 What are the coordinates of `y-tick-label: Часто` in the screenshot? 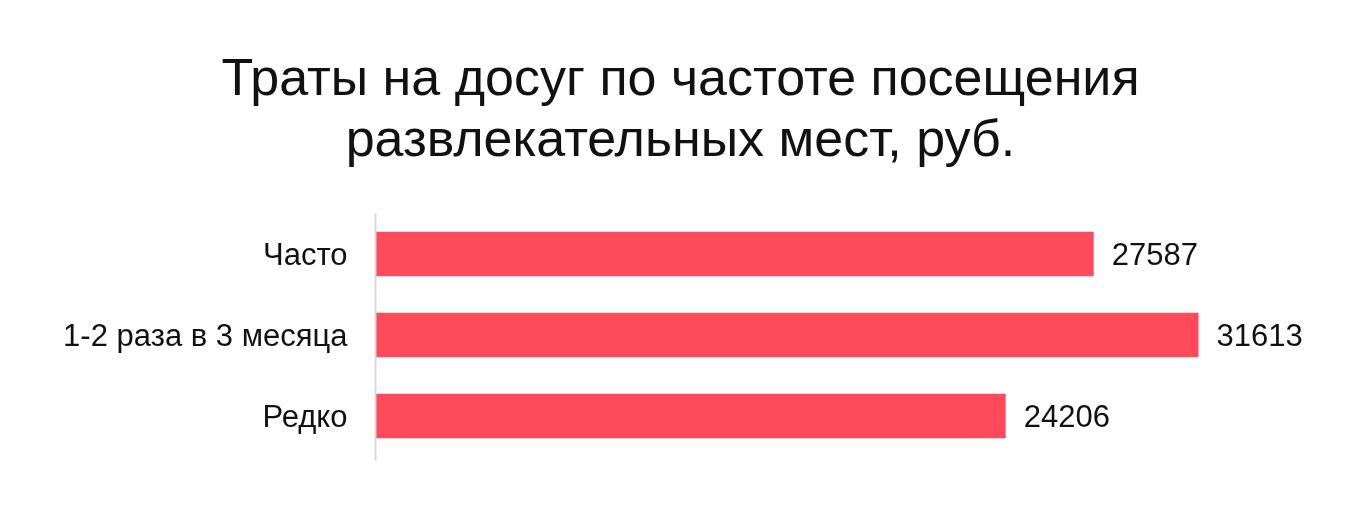 It's located at (305, 254).